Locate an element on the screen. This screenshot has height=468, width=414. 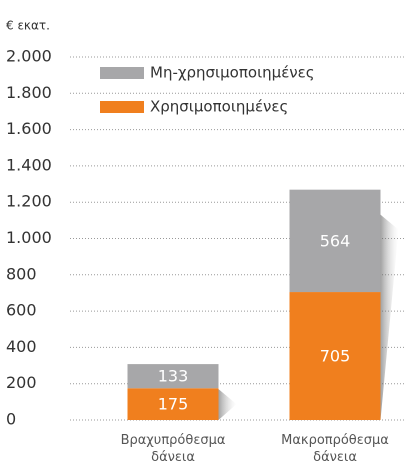
y-tick-label: 800 is located at coordinates (21, 273).